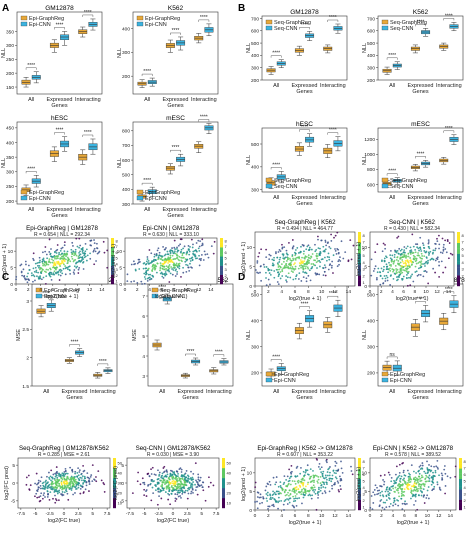  What do you see at coordinates (64, 514) in the screenshot?
I see `x-tick-label: 0` at bounding box center [64, 514].